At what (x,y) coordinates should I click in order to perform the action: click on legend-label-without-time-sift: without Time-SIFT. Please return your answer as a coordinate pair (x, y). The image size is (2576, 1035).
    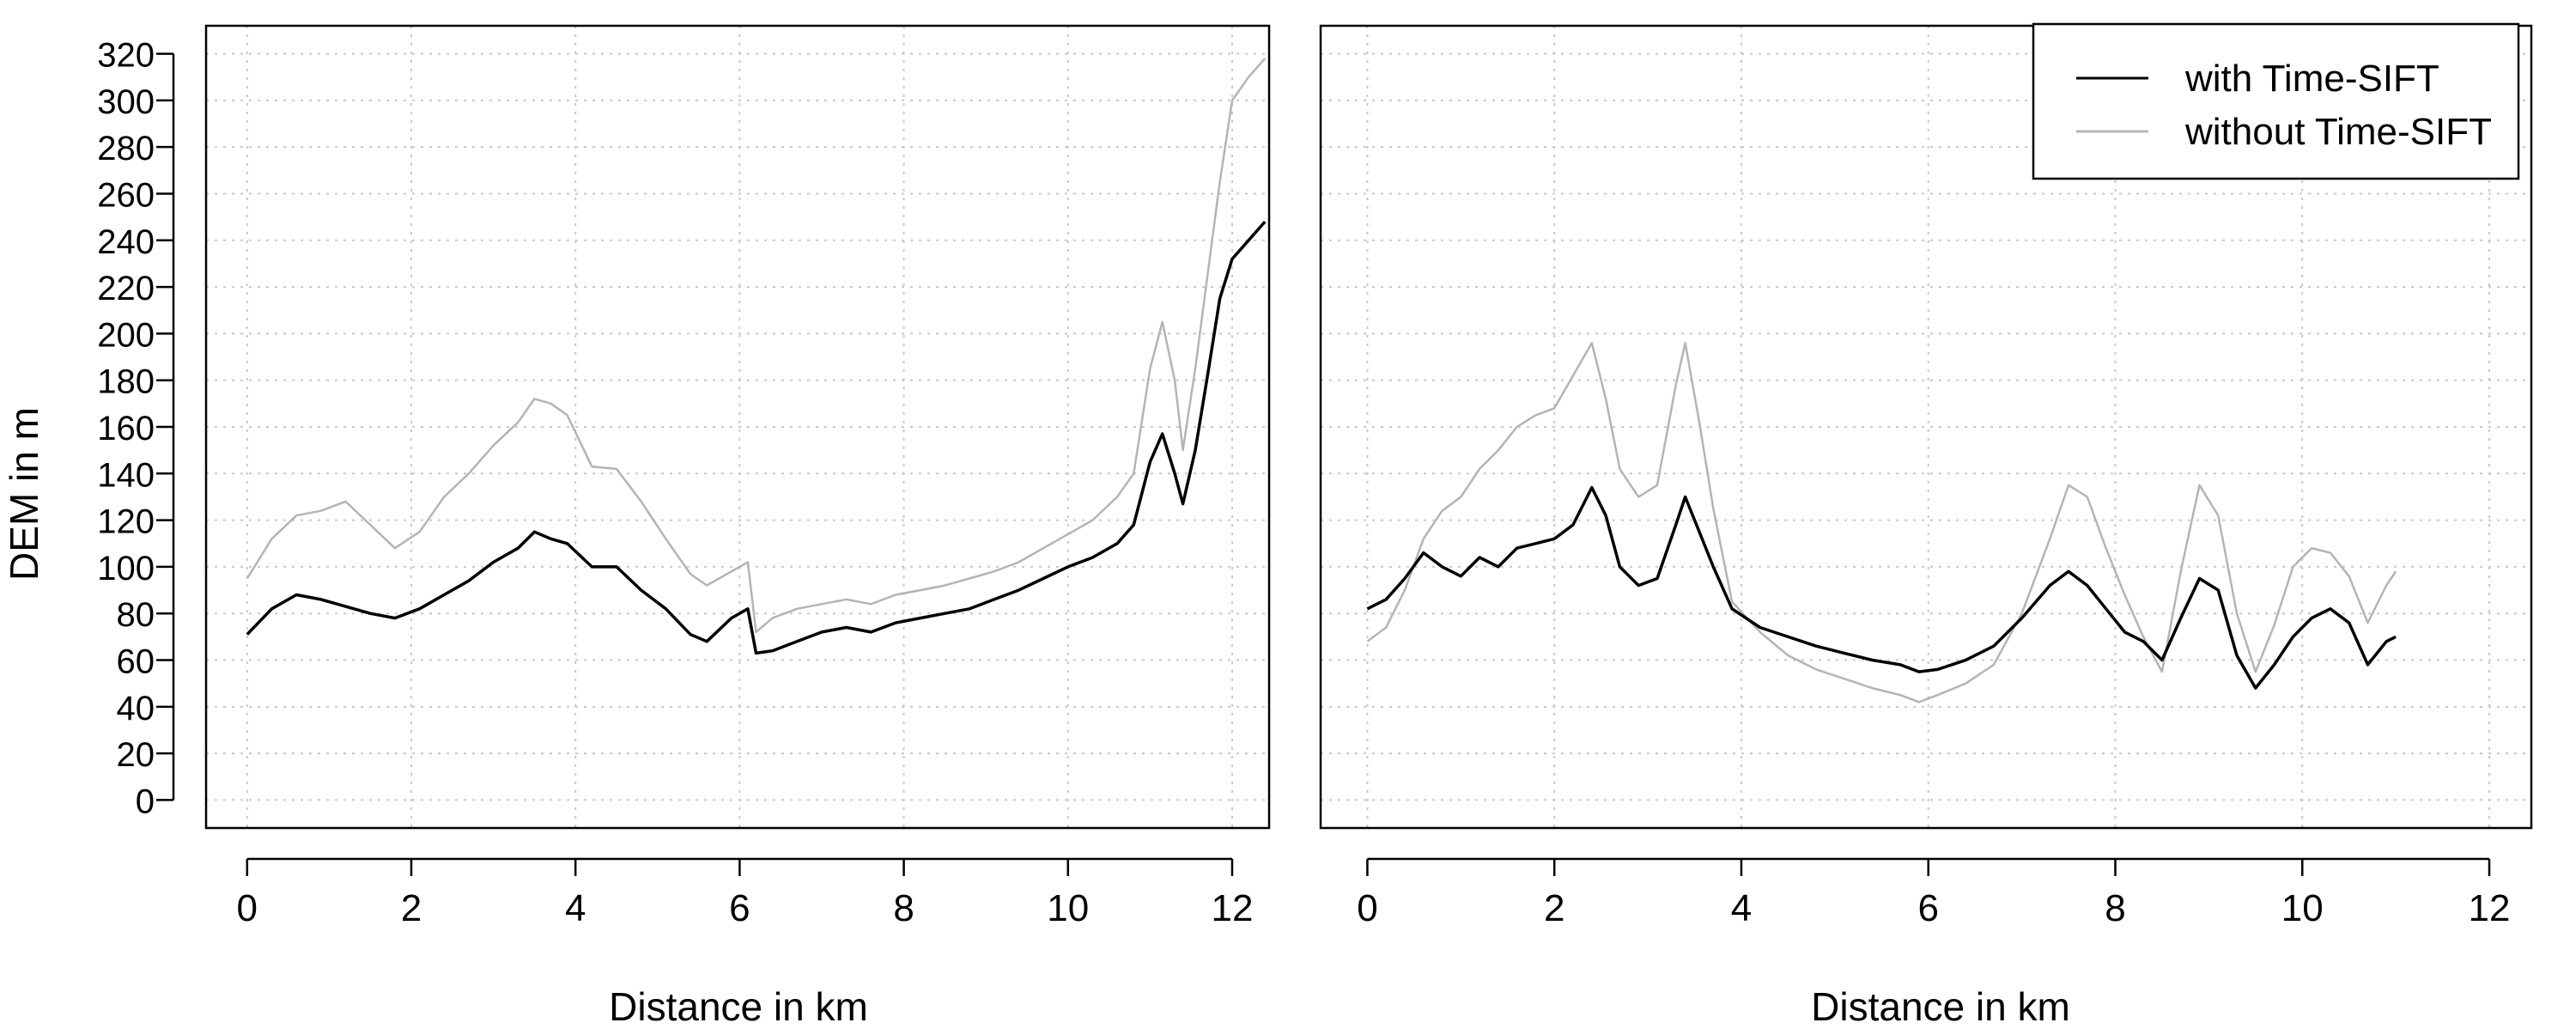
    Looking at the image, I should click on (2338, 132).